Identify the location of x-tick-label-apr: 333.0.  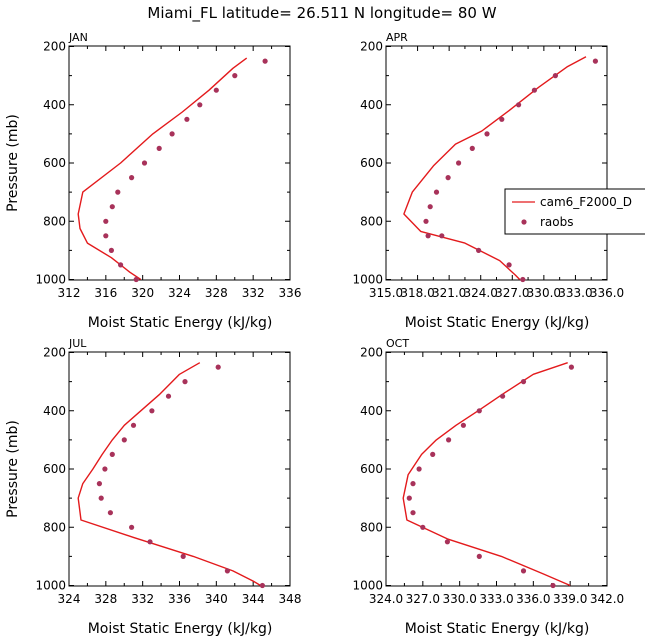
(575, 293).